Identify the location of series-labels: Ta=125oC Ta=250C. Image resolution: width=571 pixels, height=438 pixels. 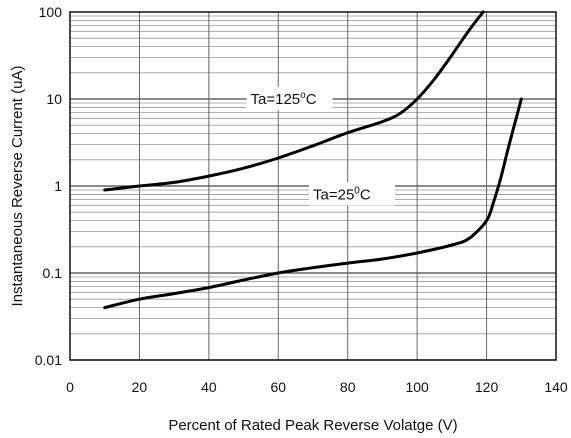
(320, 146).